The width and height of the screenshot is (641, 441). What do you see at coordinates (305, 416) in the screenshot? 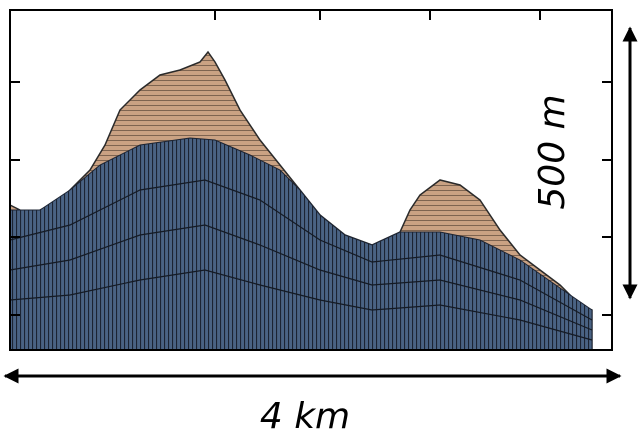
I see `horizontal-scale-label: 4 km` at bounding box center [305, 416].